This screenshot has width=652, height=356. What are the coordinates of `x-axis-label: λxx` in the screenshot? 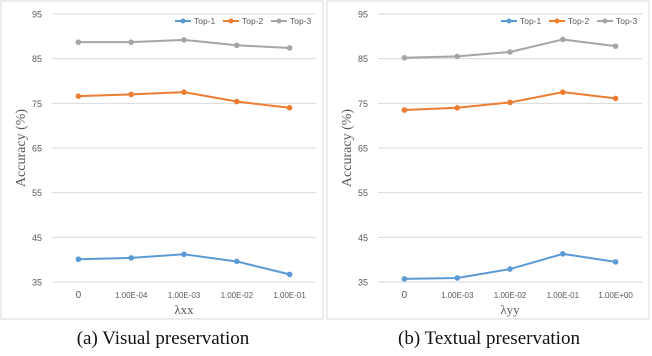 It's located at (184, 309).